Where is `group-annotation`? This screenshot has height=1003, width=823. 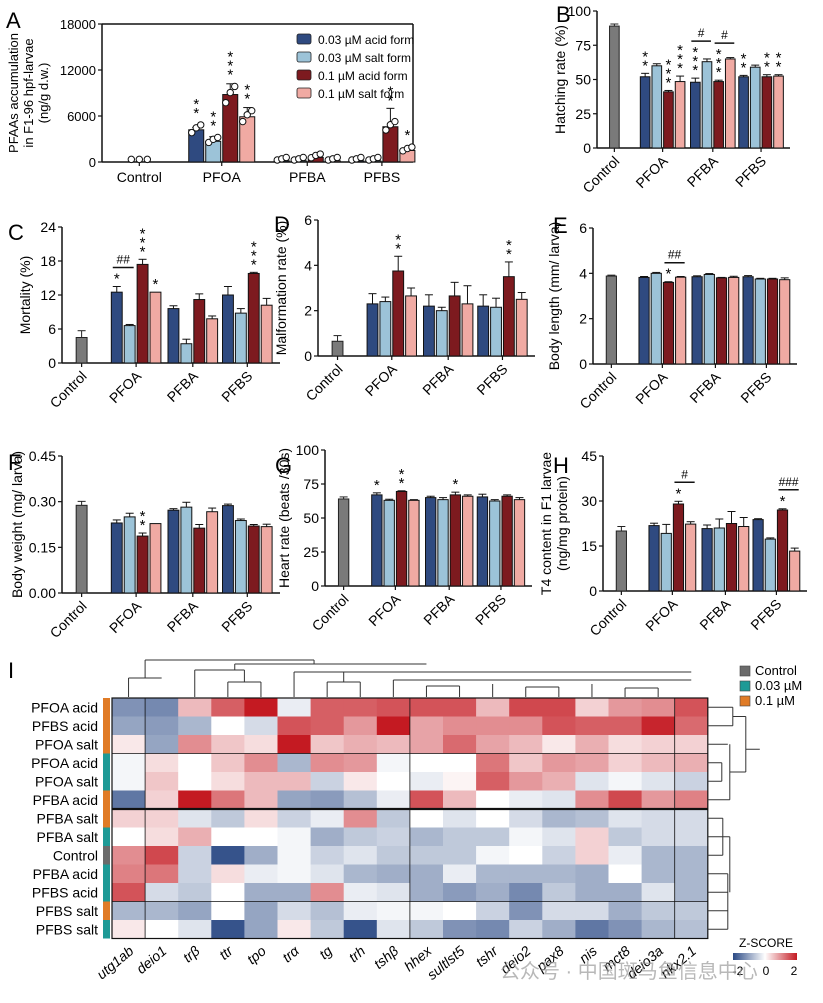
group-annotation is located at coordinates (106, 799).